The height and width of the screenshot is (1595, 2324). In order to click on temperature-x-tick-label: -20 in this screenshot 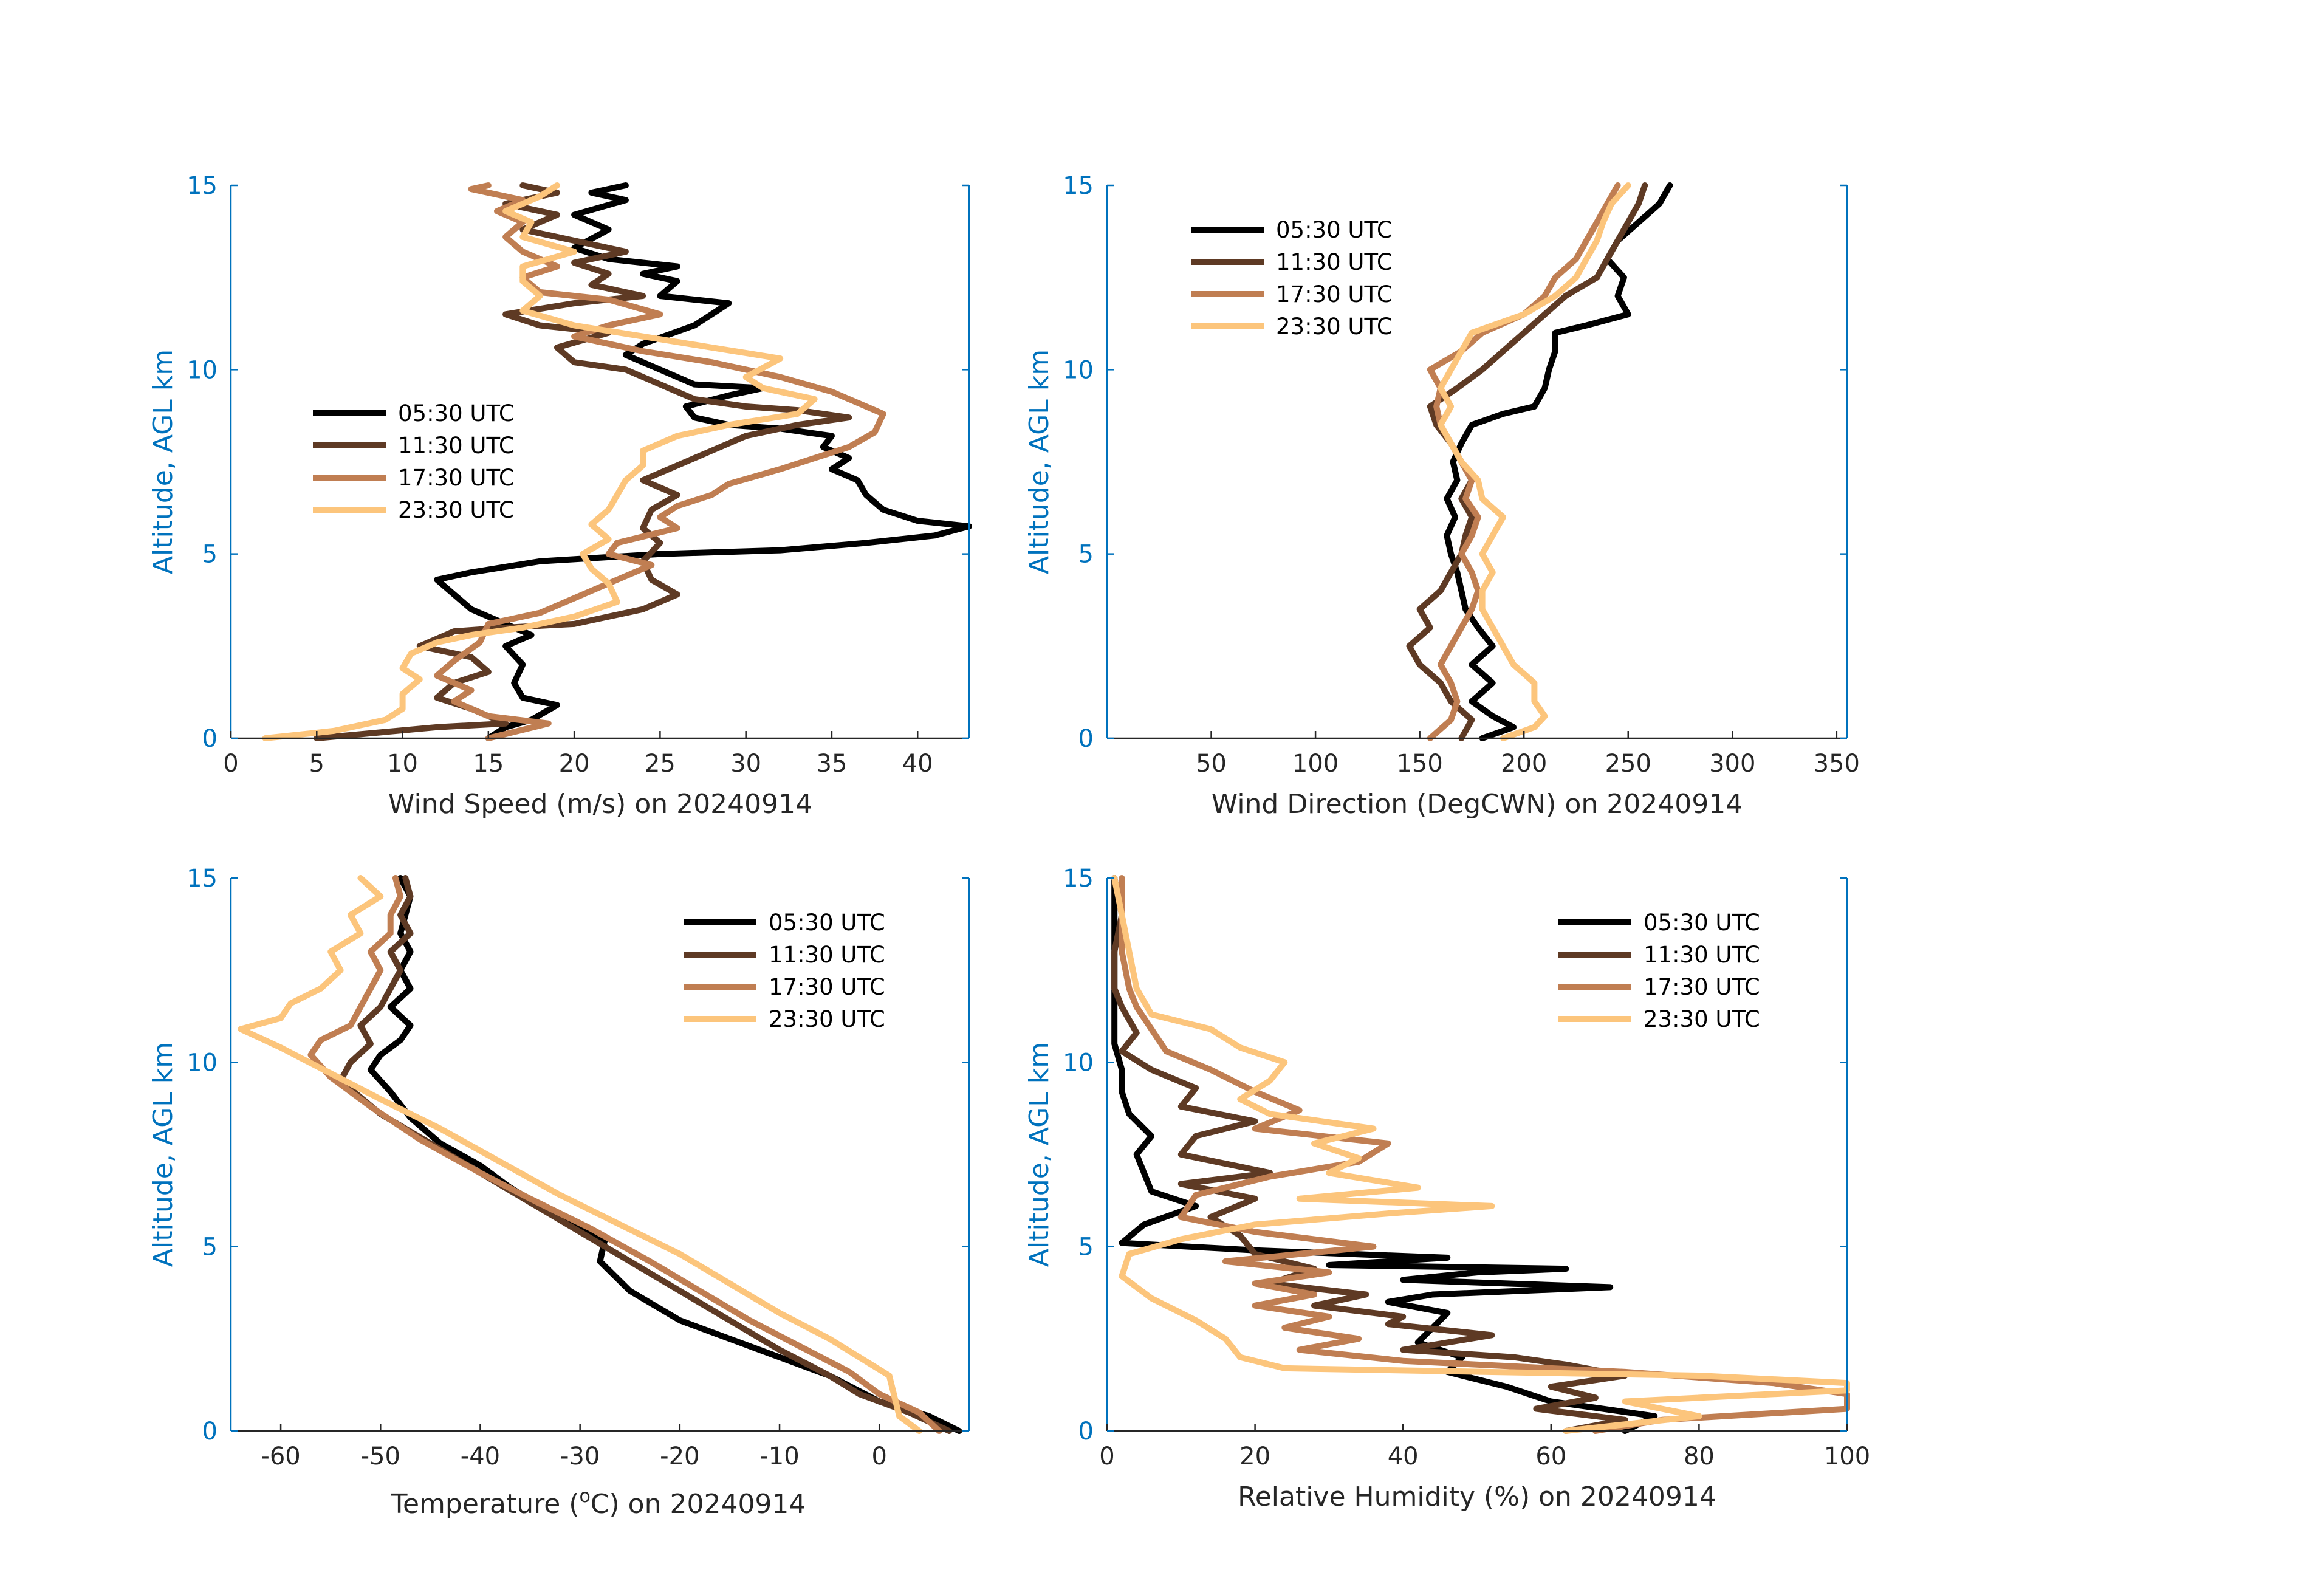, I will do `click(680, 1456)`.